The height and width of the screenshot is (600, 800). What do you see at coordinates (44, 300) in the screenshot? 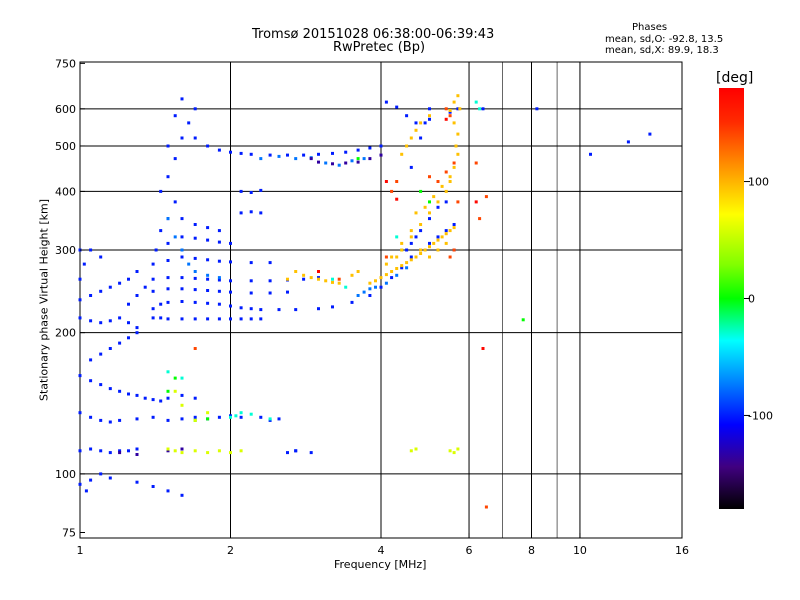
I see `y-axis-label: Stationary phase Virtual Height [km]` at bounding box center [44, 300].